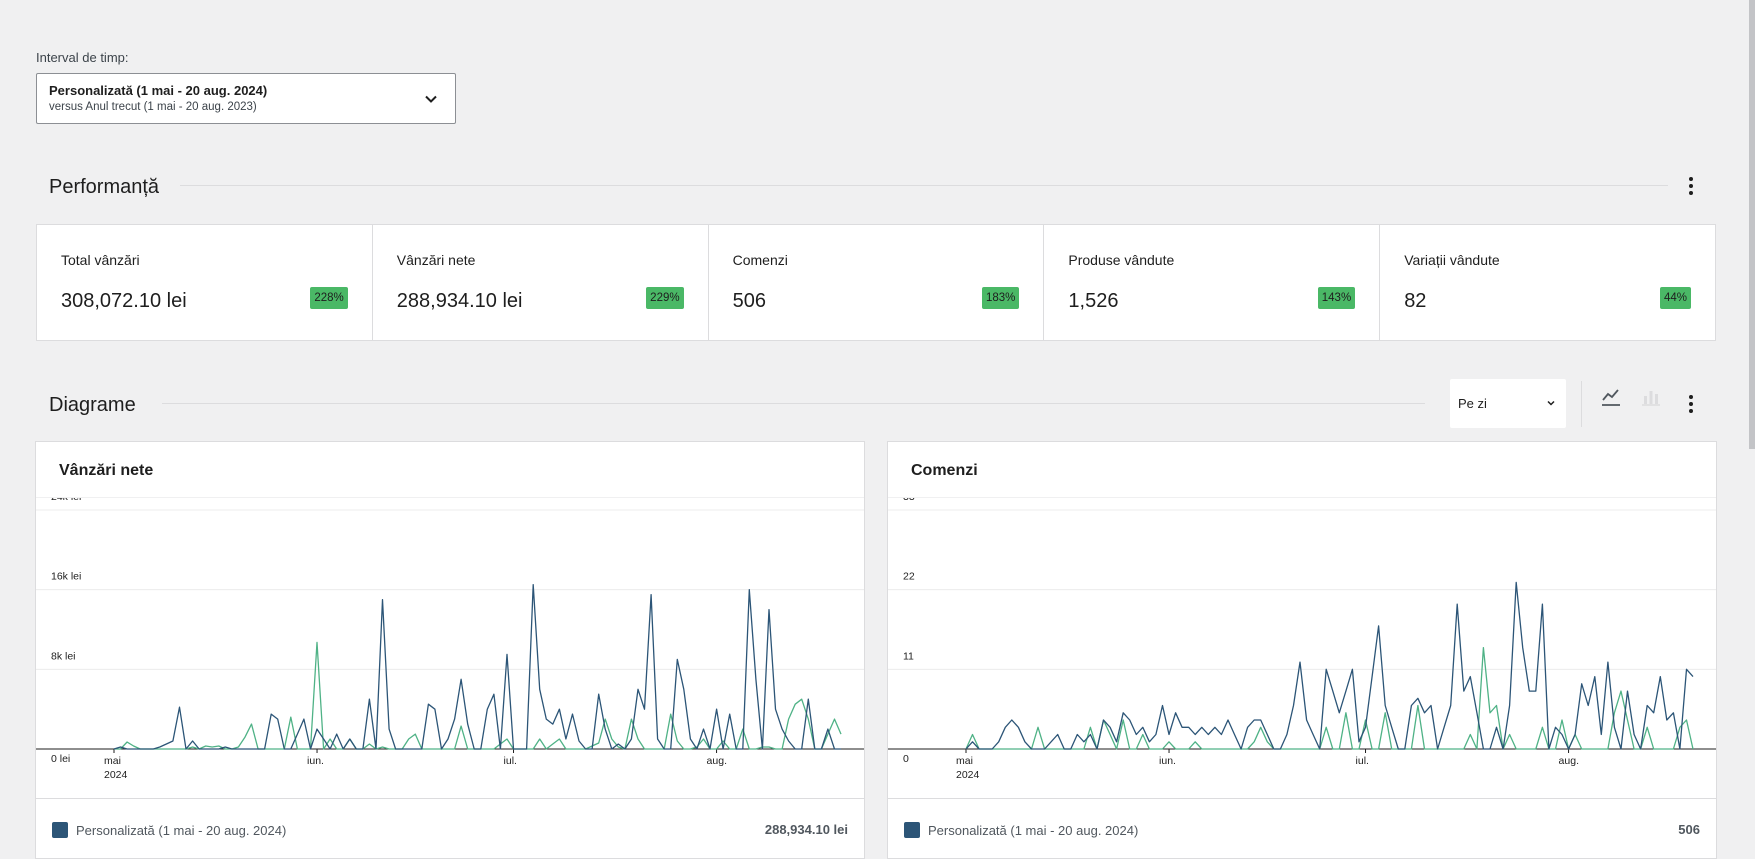 The height and width of the screenshot is (859, 1755). I want to click on chart-title: Vânzări nete, so click(106, 470).